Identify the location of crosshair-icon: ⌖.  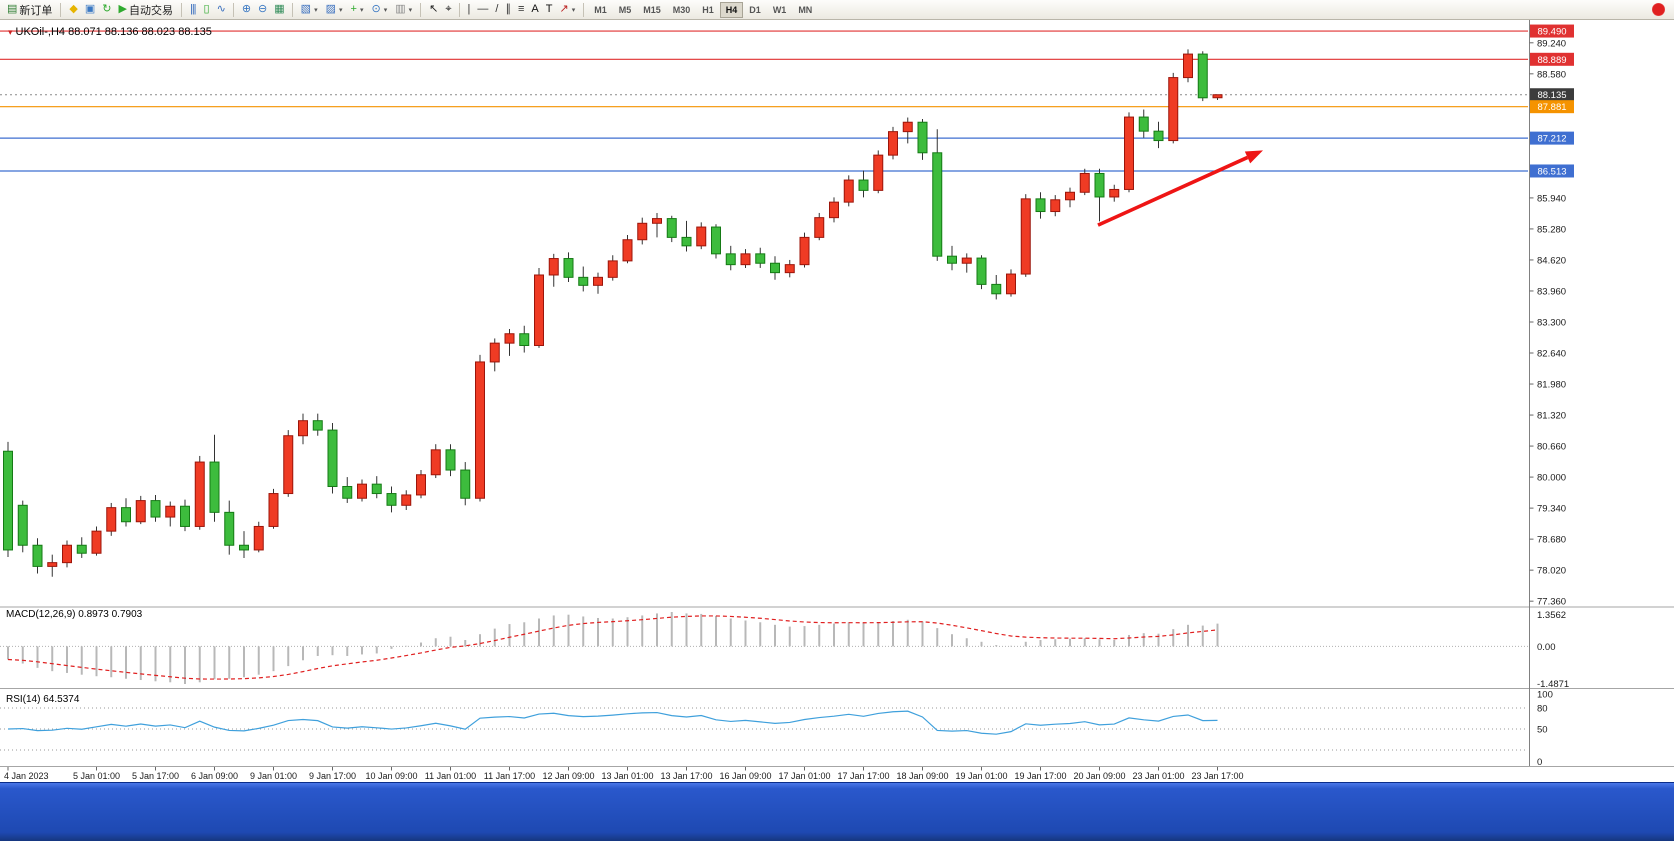
(448, 9).